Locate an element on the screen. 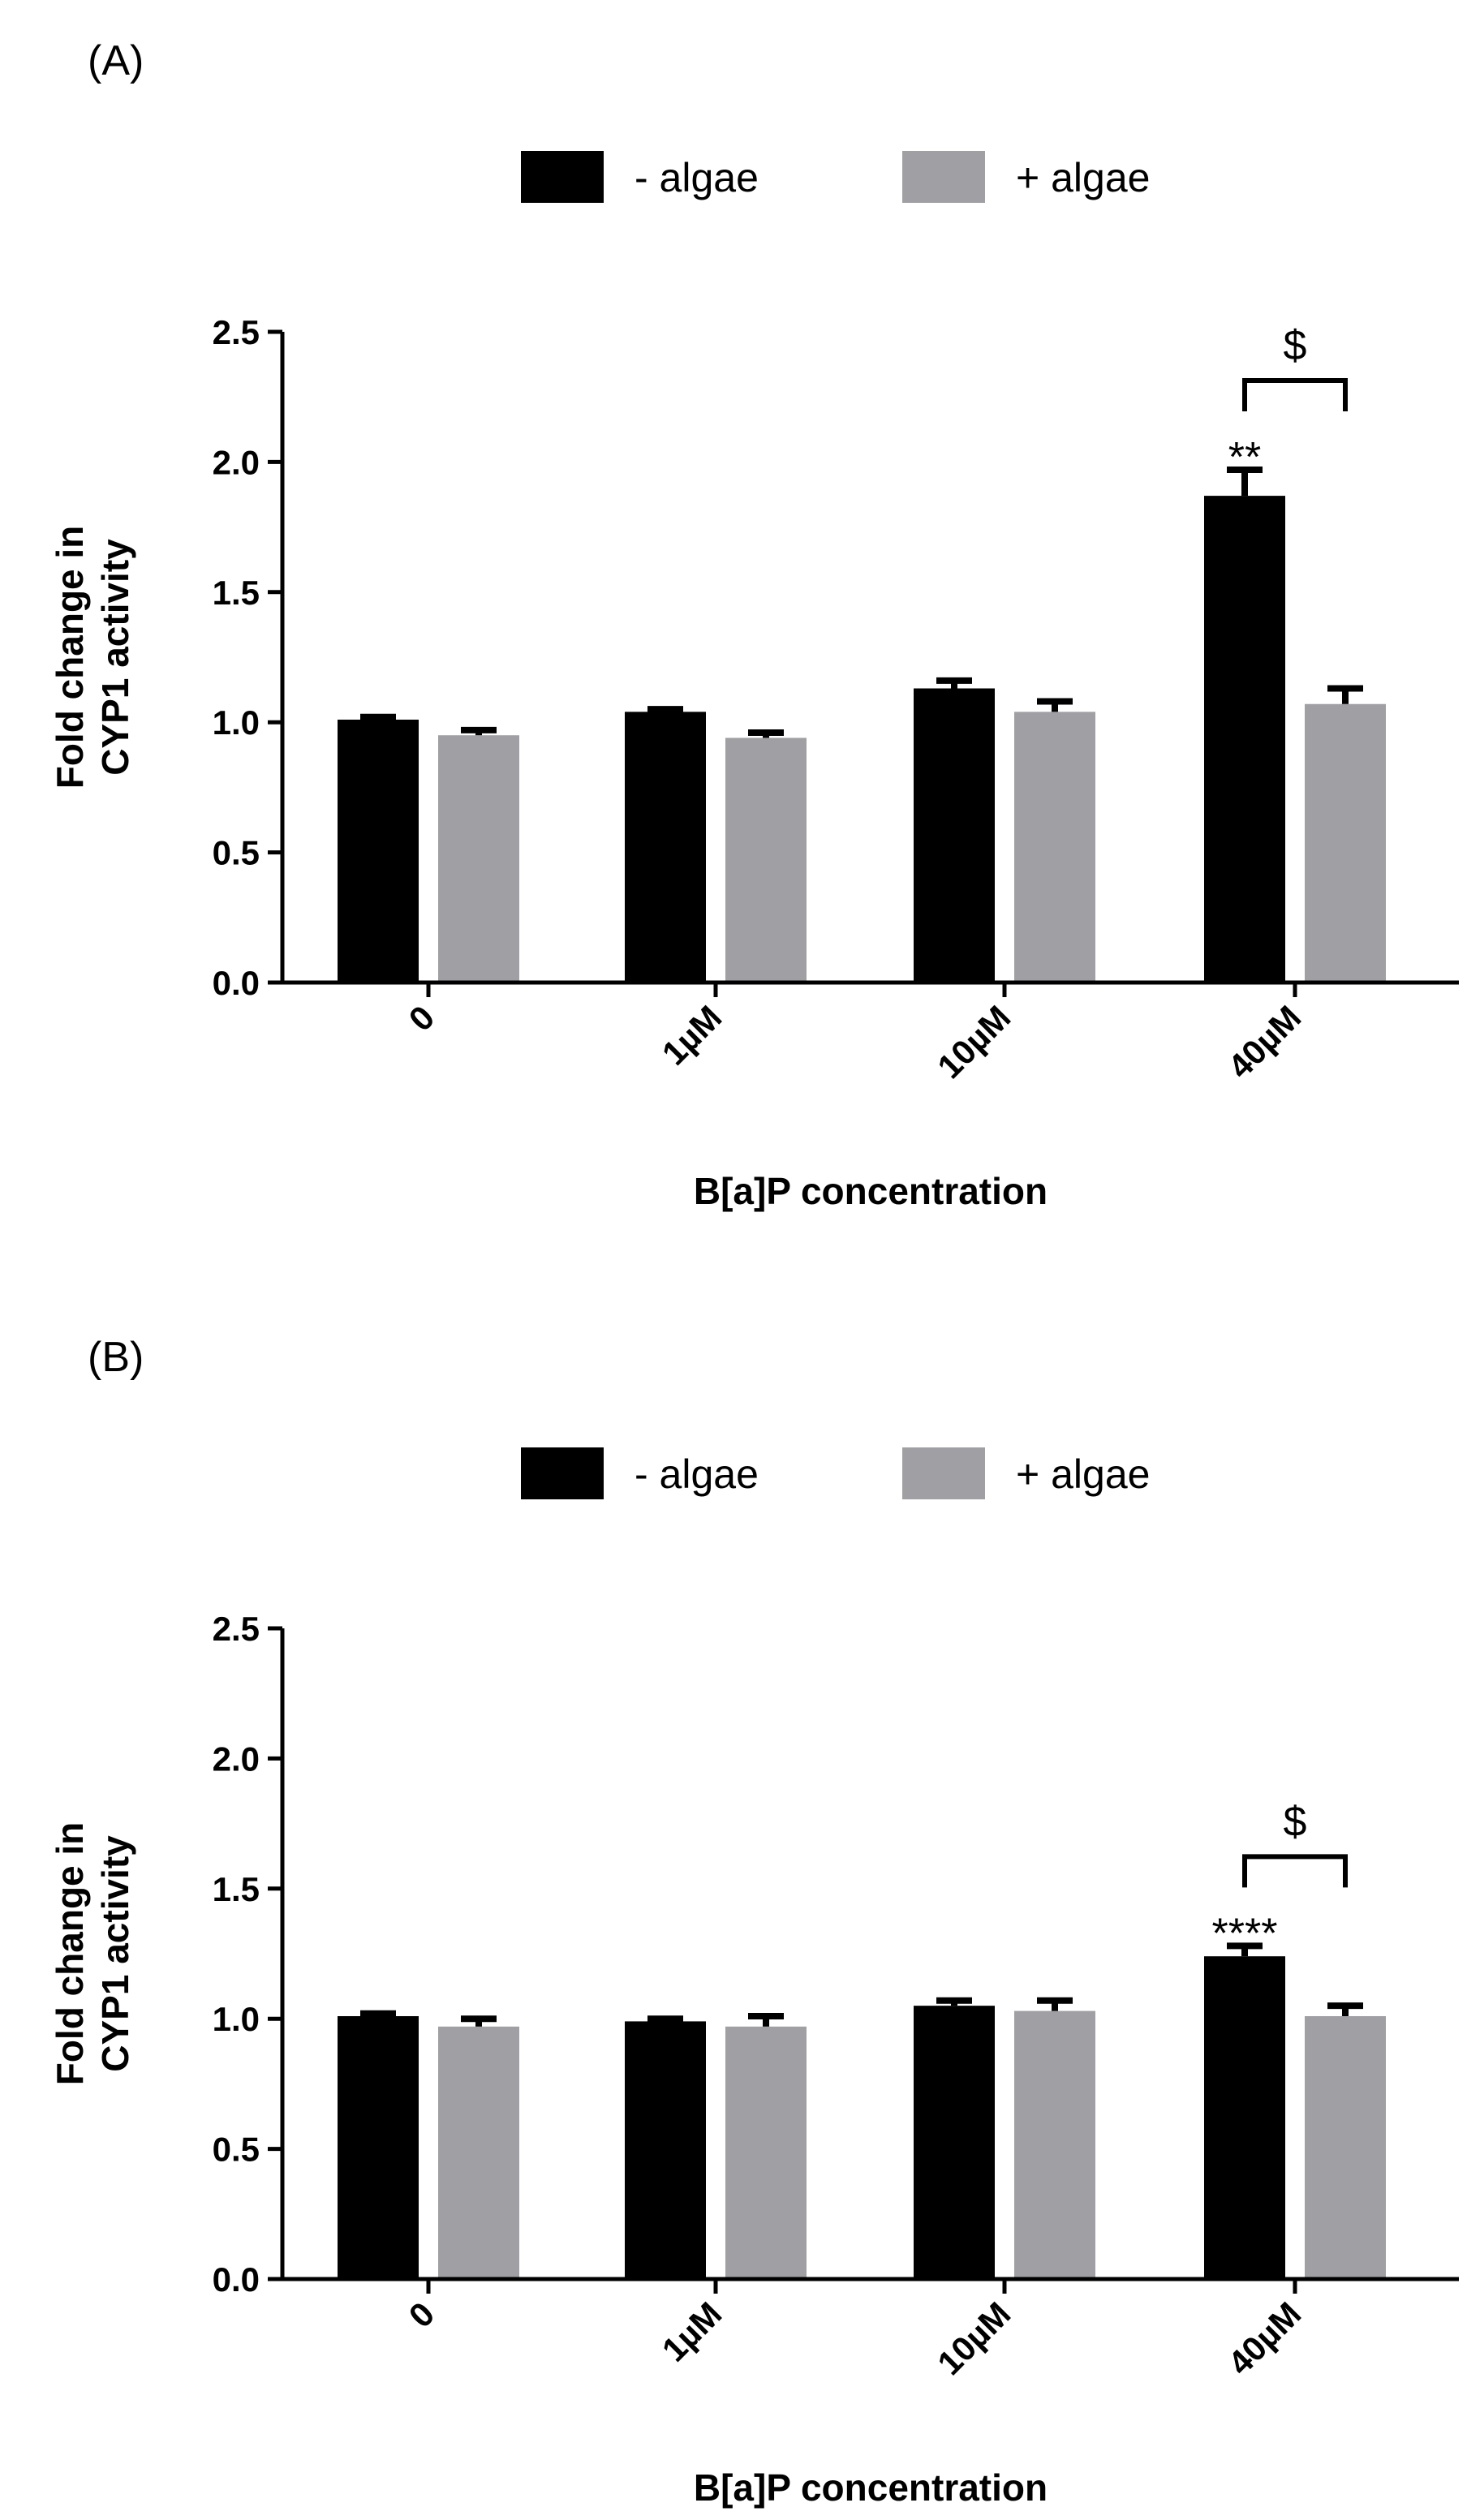 The height and width of the screenshot is (2520, 1467). panel-label: (B) is located at coordinates (116, 1357).